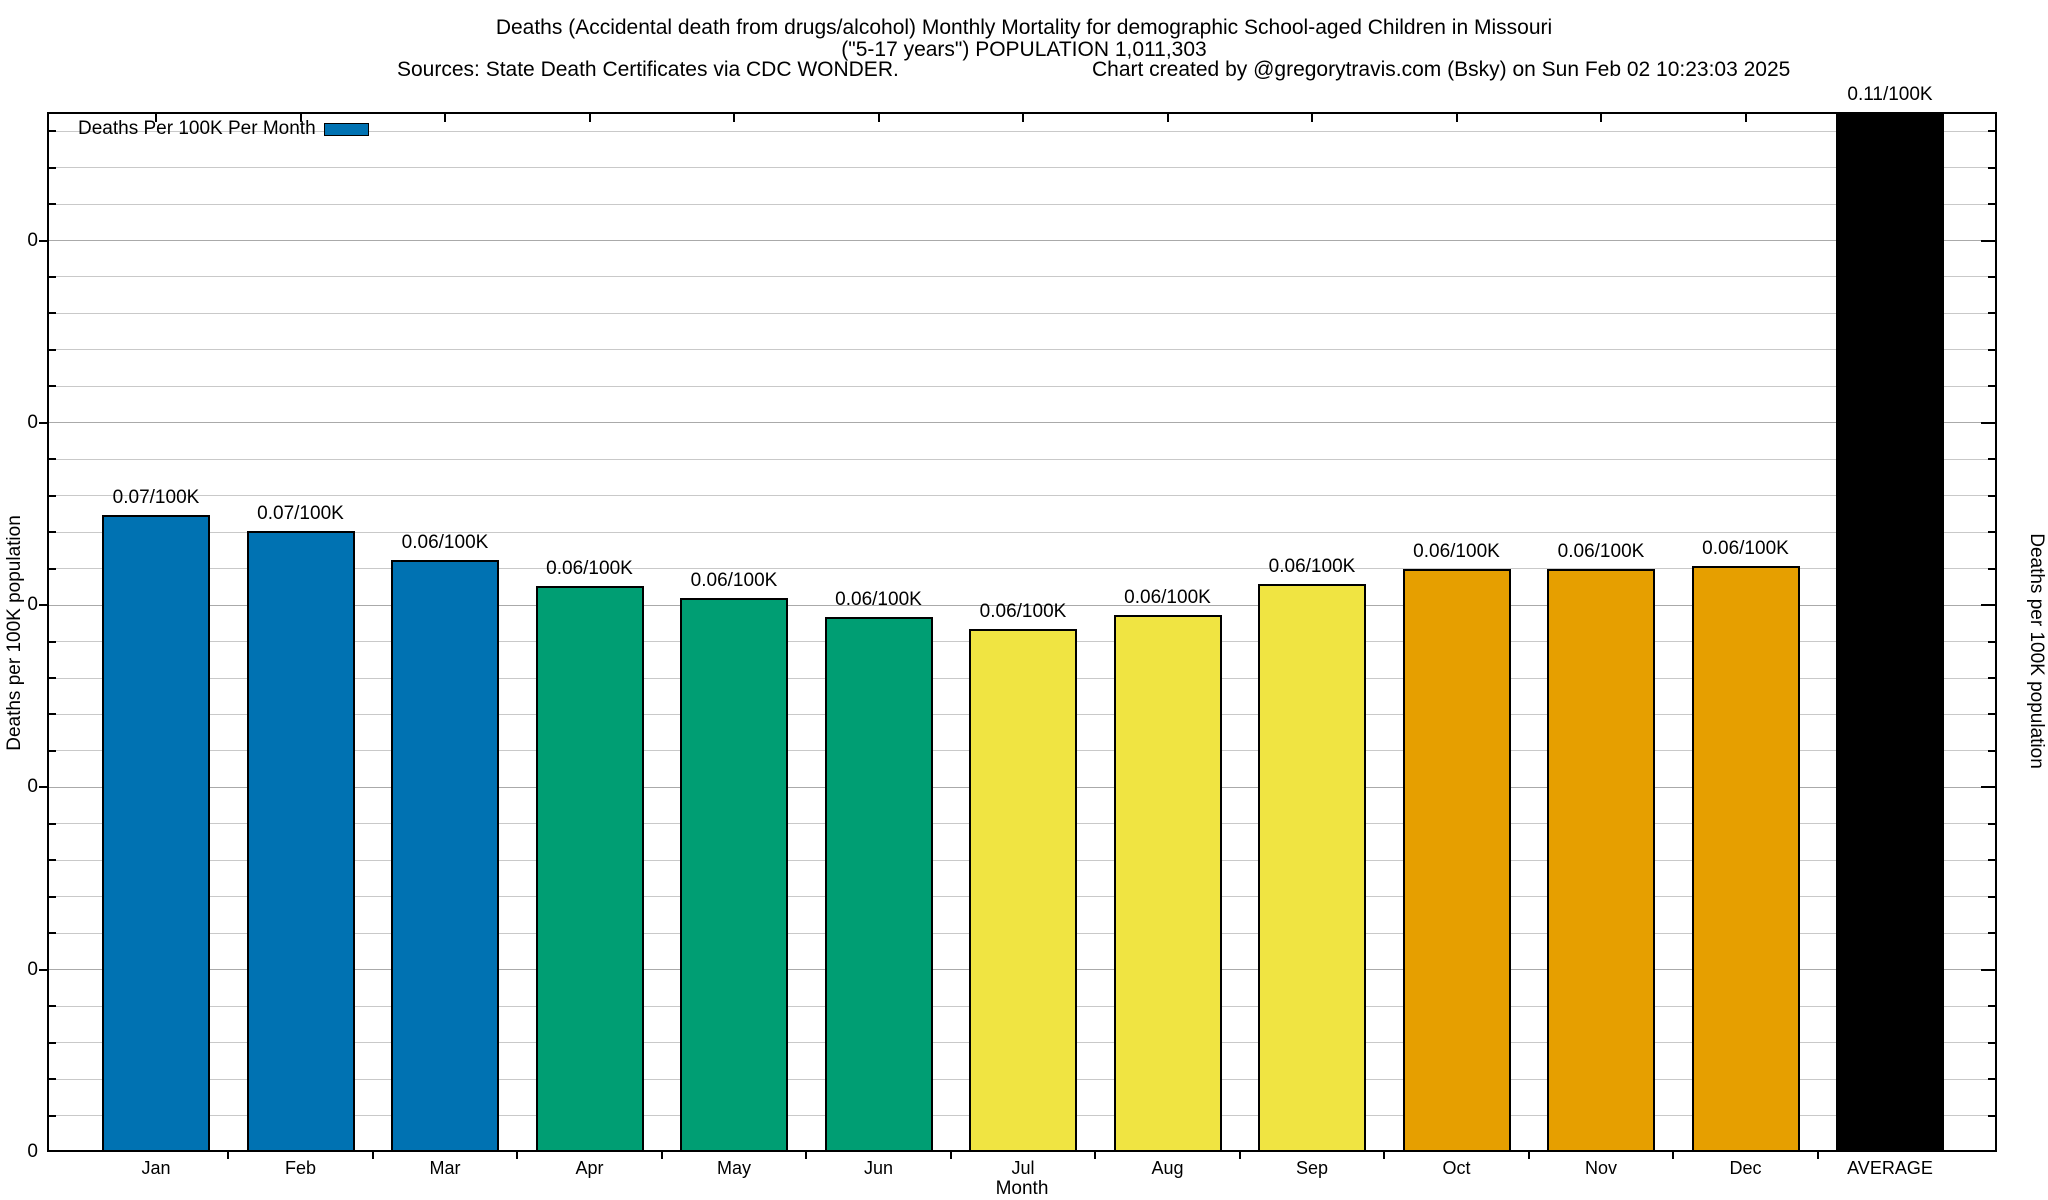 The height and width of the screenshot is (1200, 2048). I want to click on bar-apr, so click(589, 868).